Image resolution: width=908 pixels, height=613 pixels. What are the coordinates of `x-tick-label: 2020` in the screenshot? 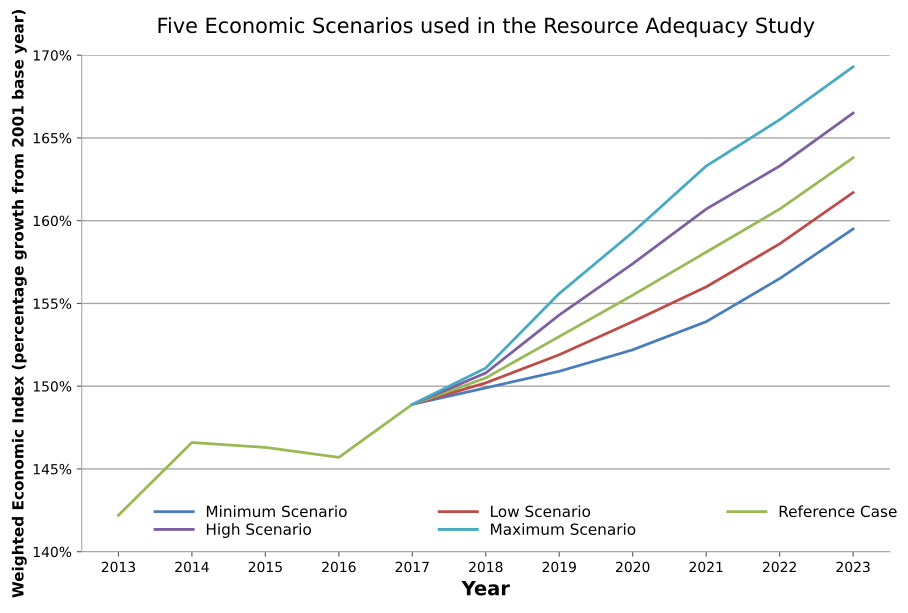 It's located at (633, 567).